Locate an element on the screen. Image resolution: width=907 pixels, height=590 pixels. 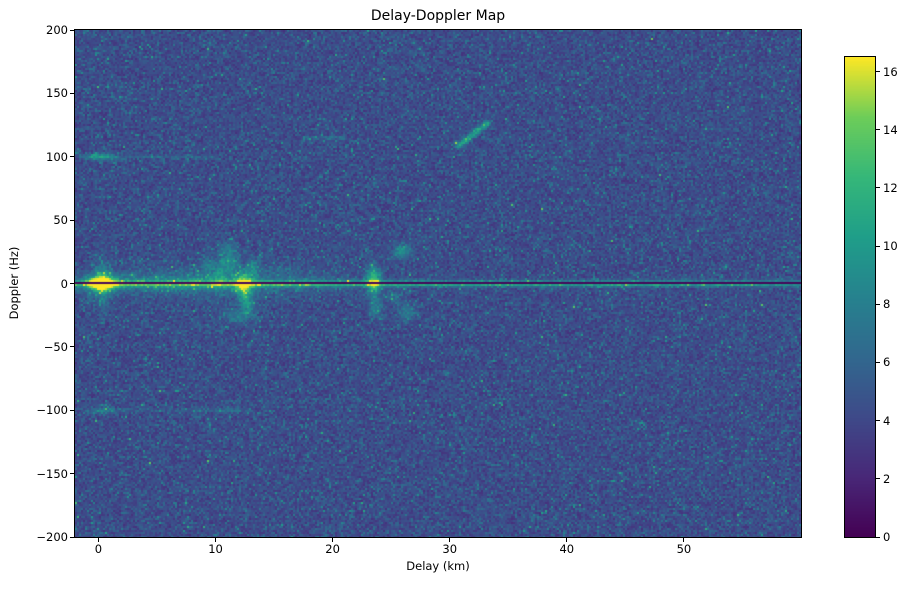
colorbar is located at coordinates (860, 297).